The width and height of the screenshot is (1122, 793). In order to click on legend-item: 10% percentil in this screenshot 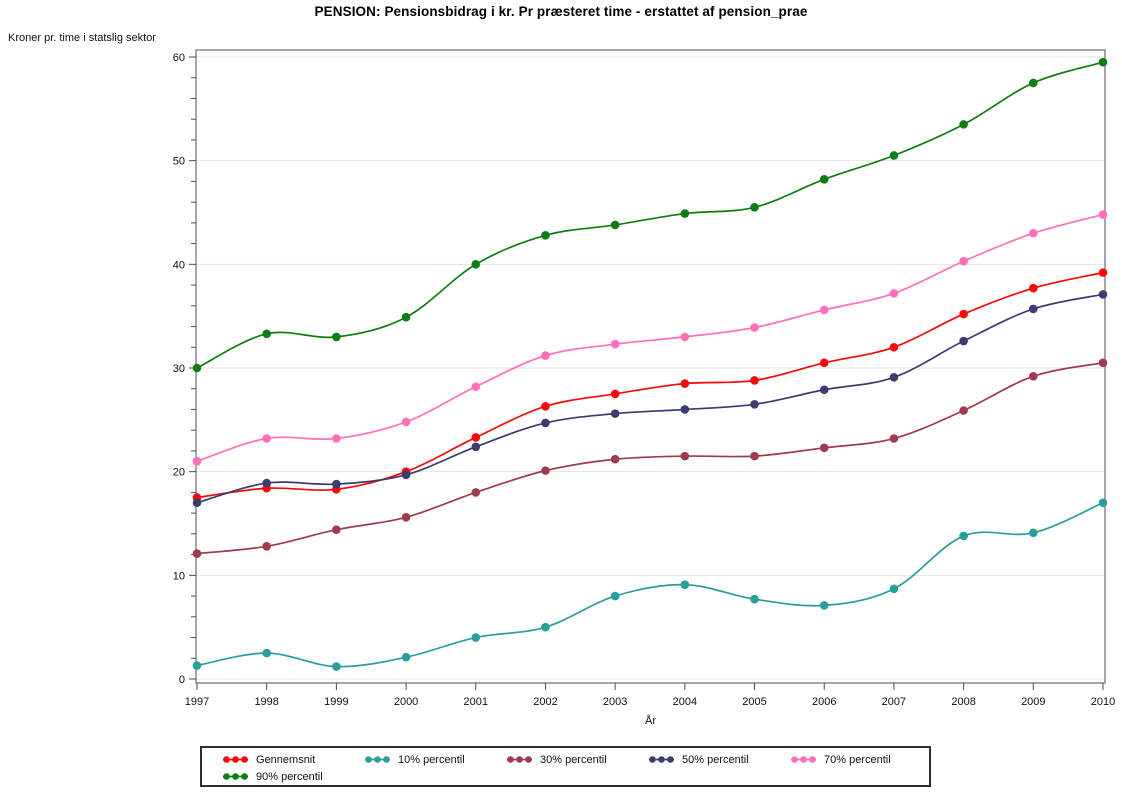, I will do `click(435, 760)`.